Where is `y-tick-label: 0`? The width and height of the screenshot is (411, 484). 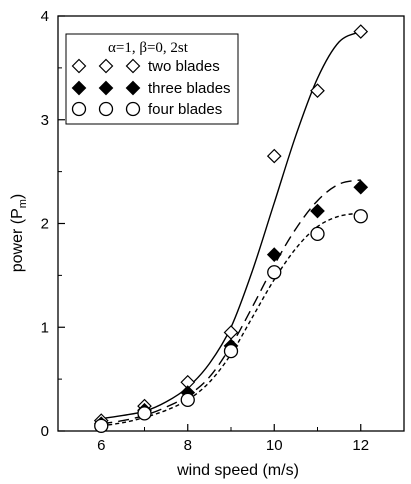
y-tick-label: 0 is located at coordinates (45, 431).